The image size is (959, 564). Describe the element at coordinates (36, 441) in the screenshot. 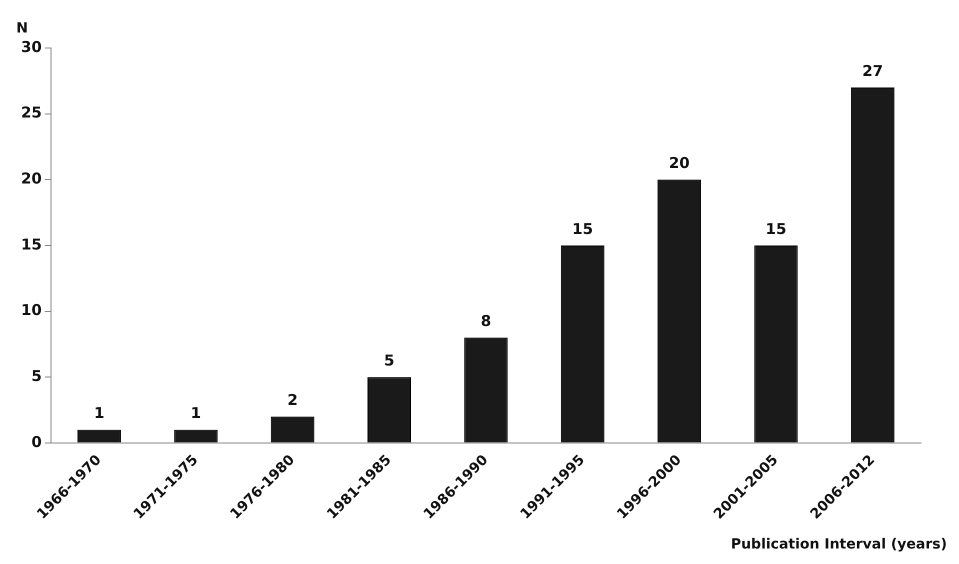

I see `y-tick-label: 0` at that location.